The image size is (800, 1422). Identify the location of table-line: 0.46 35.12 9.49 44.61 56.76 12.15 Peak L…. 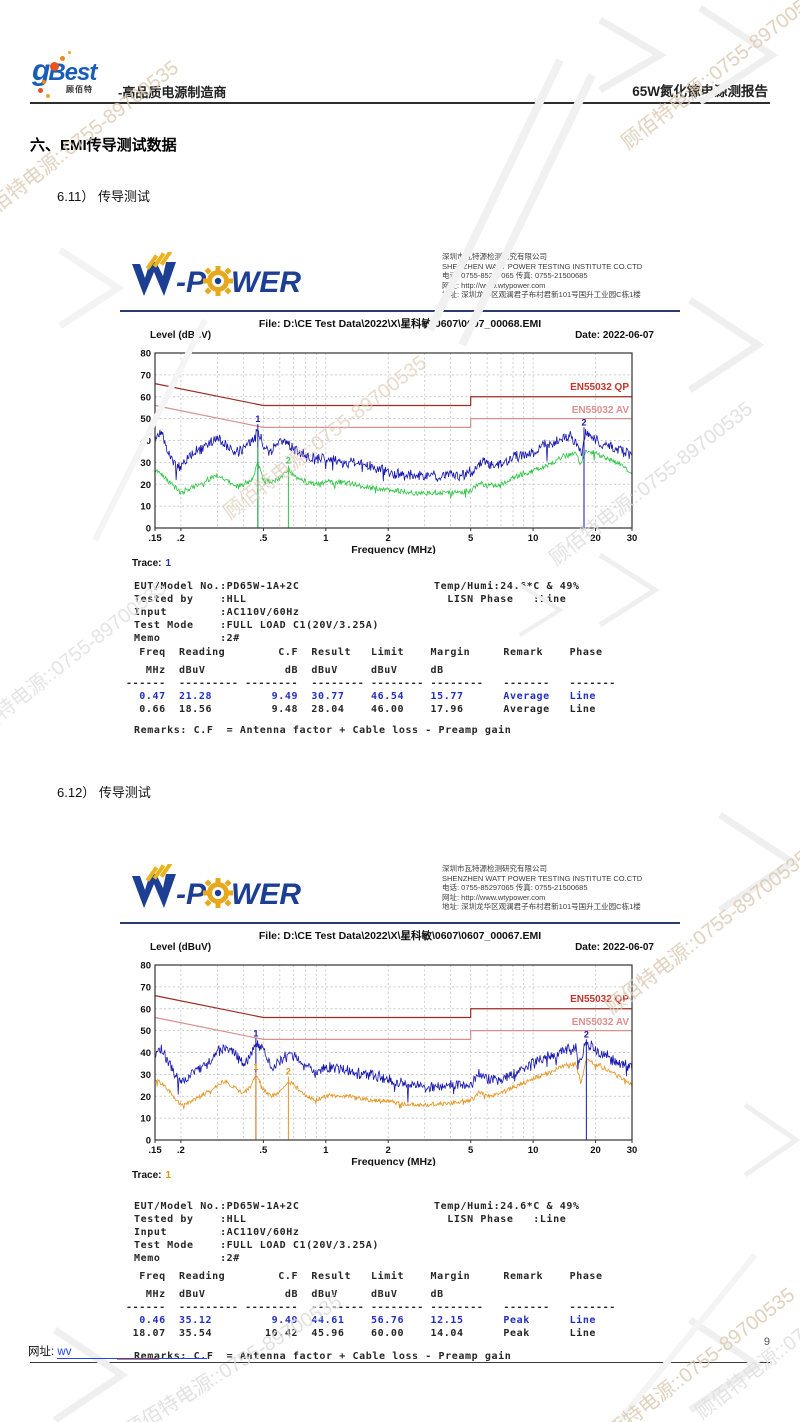
(361, 1320).